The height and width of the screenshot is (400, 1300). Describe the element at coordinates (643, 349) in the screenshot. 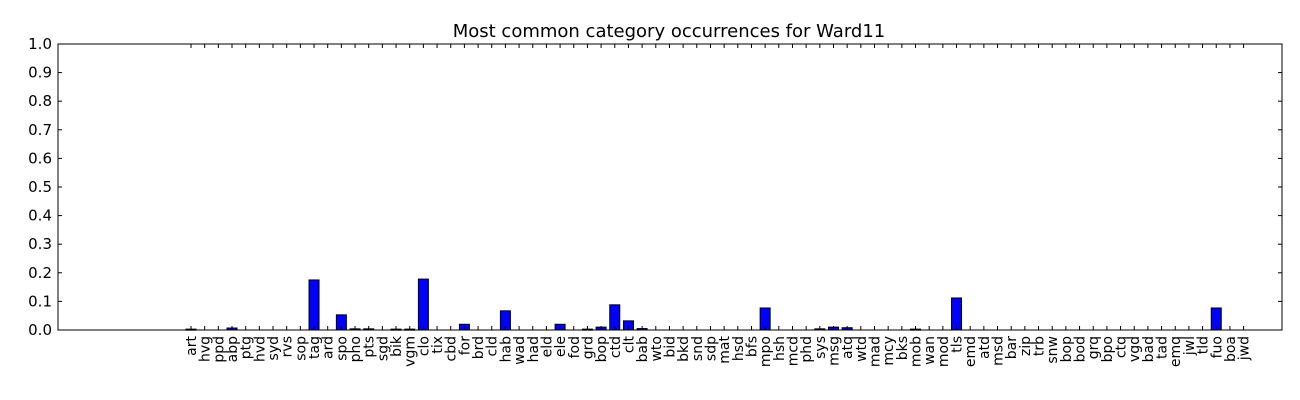

I see `x-tick-label-bab: bab` at that location.